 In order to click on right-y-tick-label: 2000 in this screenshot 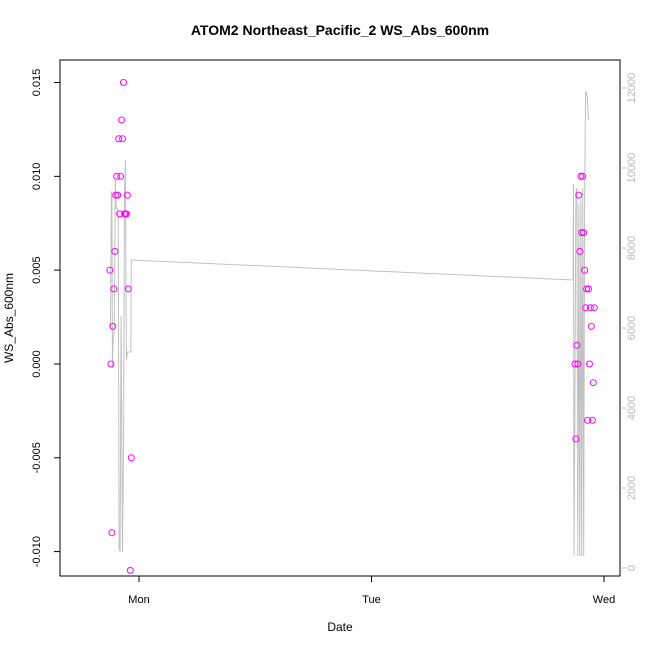, I will do `click(632, 488)`.